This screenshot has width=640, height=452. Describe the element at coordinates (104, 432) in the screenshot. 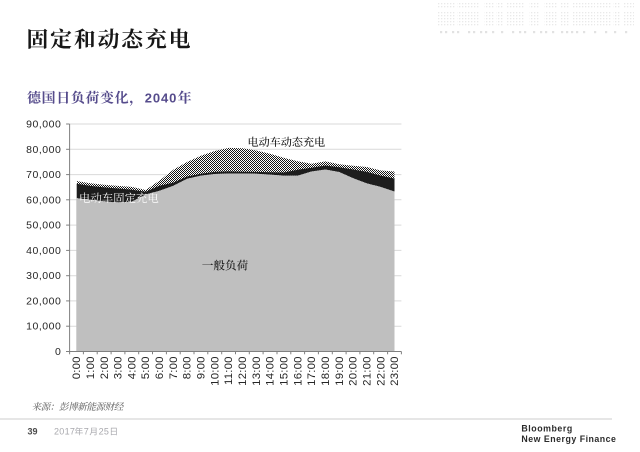

I see `svg-text: 25` at that location.